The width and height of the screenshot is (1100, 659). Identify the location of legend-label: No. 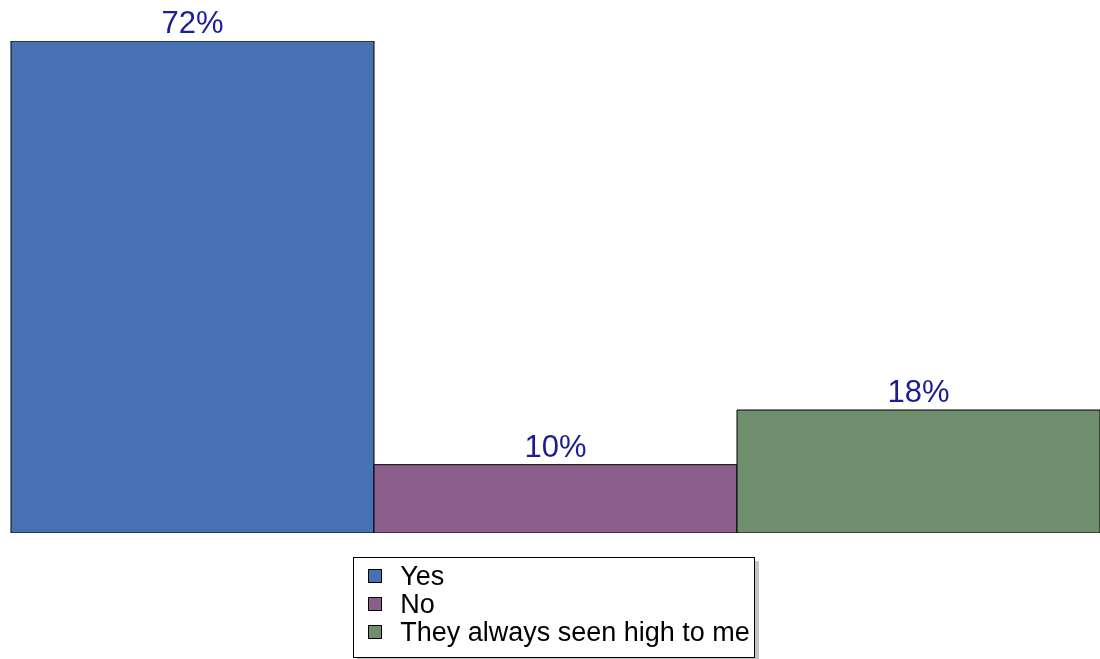
(417, 604).